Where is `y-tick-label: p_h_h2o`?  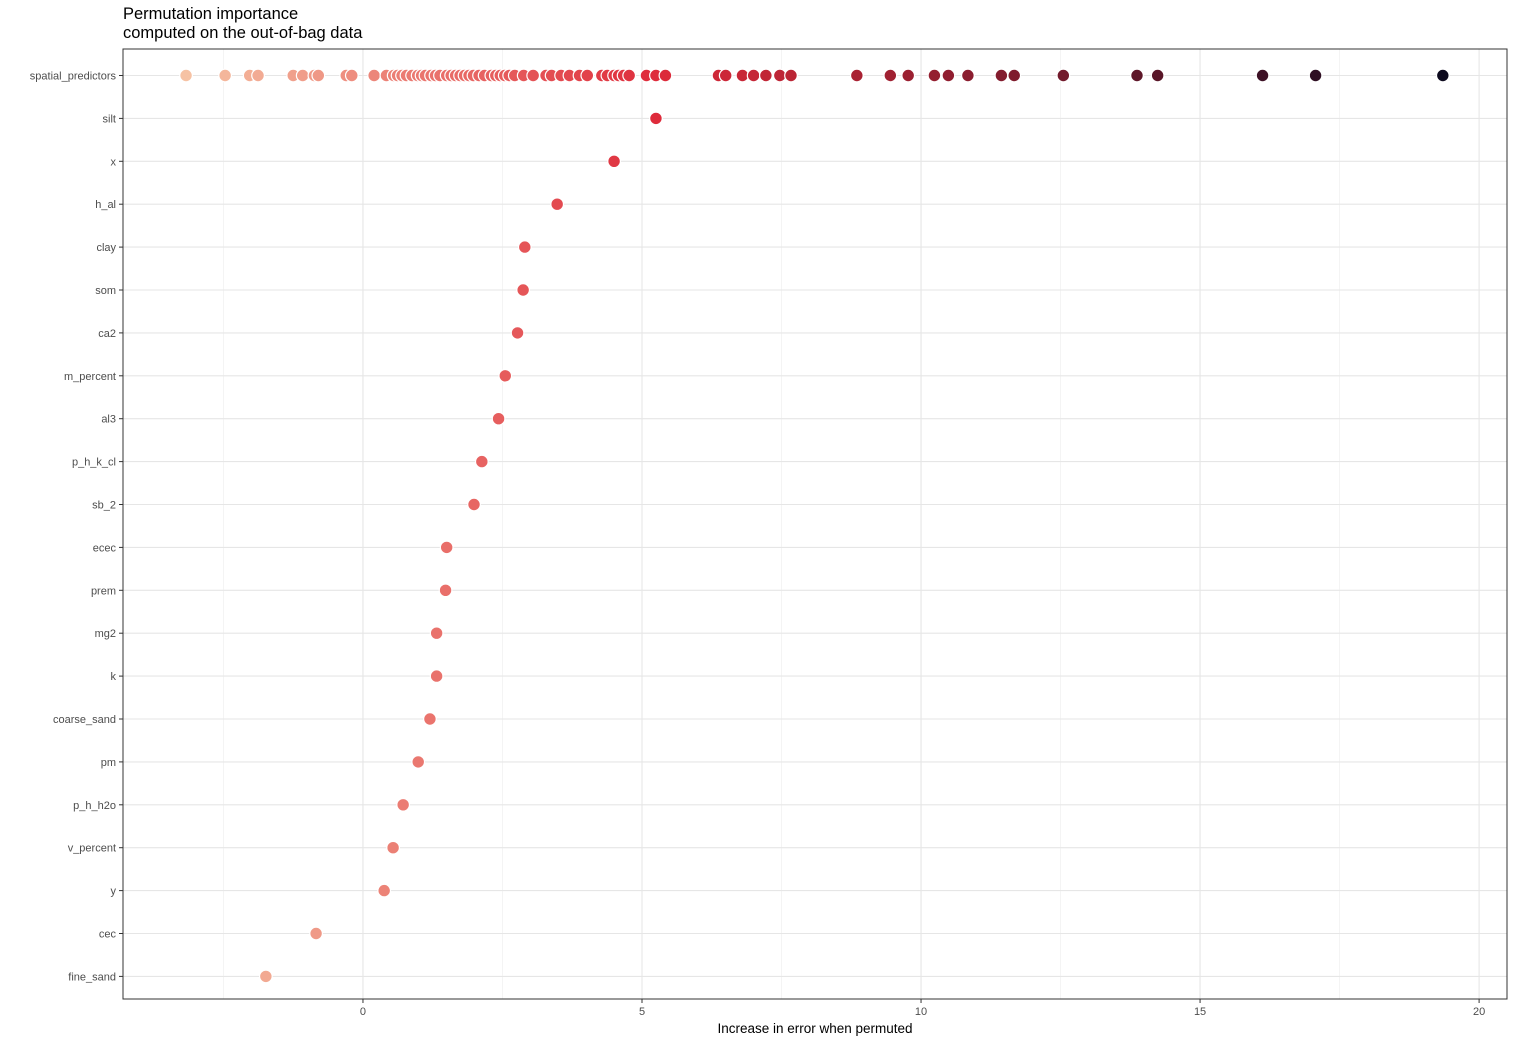
y-tick-label: p_h_h2o is located at coordinates (94, 806).